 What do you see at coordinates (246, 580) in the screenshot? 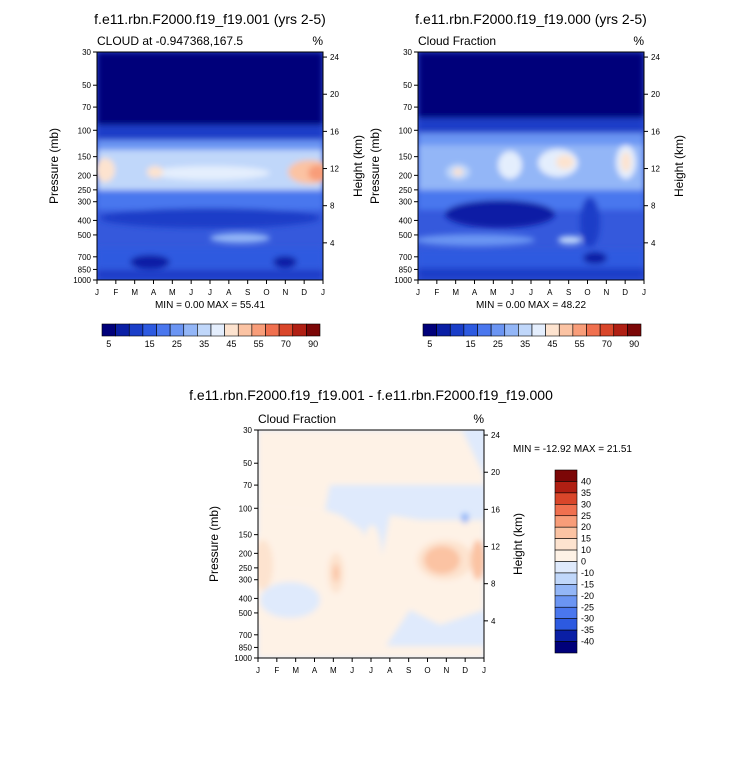
I see `y-tick-label: 300` at bounding box center [246, 580].